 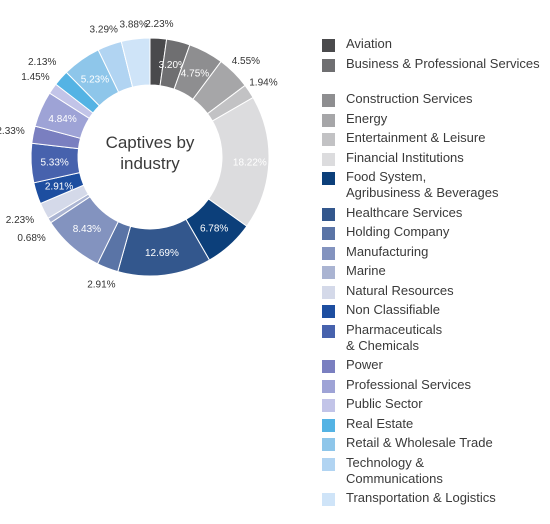 What do you see at coordinates (104, 30) in the screenshot?
I see `data-label-technology-and-communications: 3.29%` at bounding box center [104, 30].